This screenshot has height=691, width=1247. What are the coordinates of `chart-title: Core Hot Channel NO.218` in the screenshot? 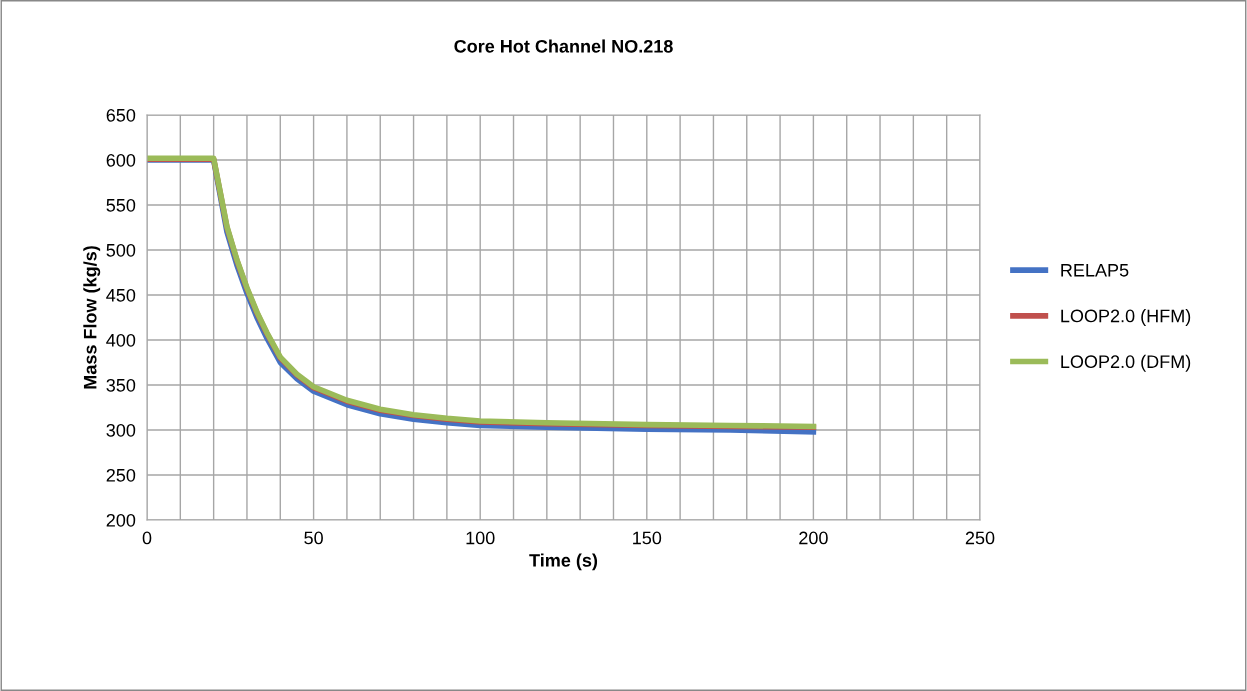 It's located at (563, 46).